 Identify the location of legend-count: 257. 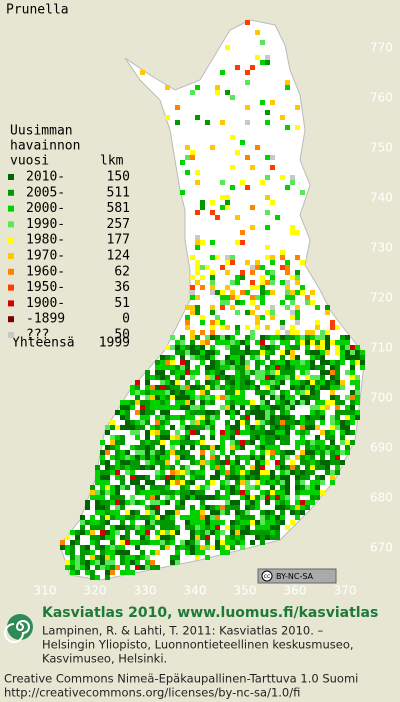
(118, 224).